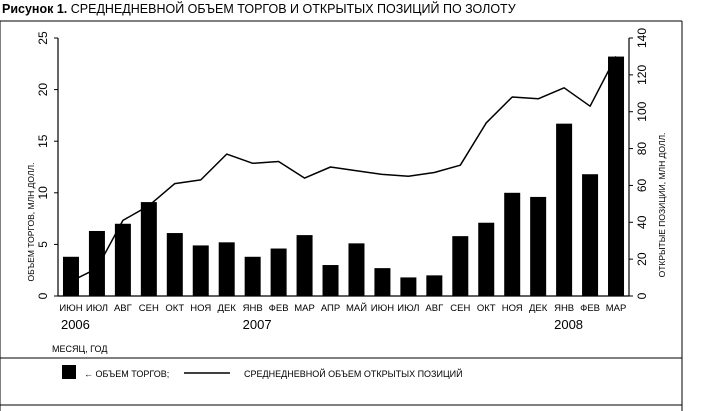  Describe the element at coordinates (69, 372) in the screenshot. I see `legend-bar-swatch` at that location.